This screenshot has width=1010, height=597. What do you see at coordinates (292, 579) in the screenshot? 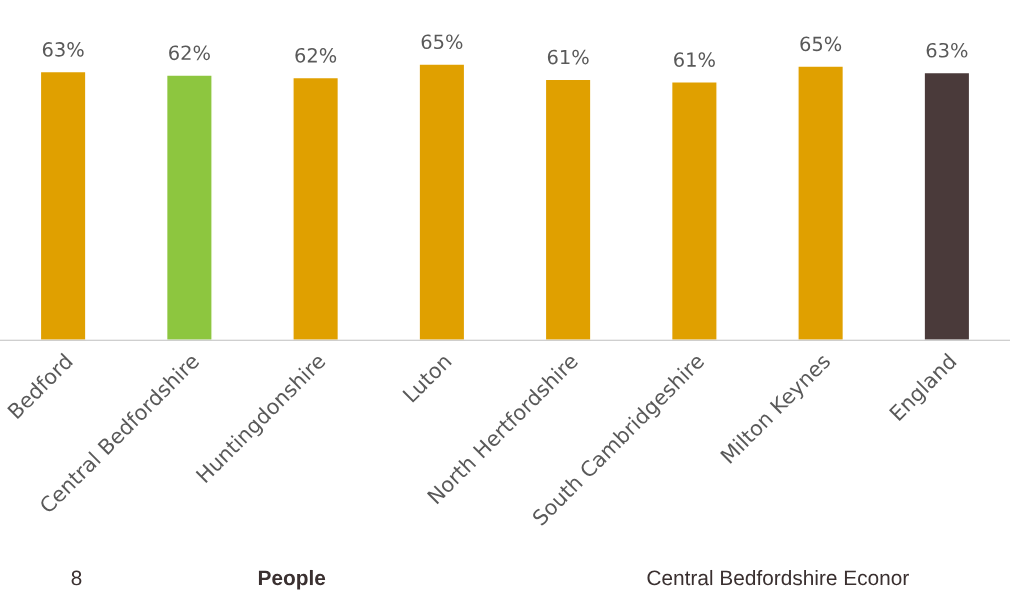
I see `text: People` at bounding box center [292, 579].